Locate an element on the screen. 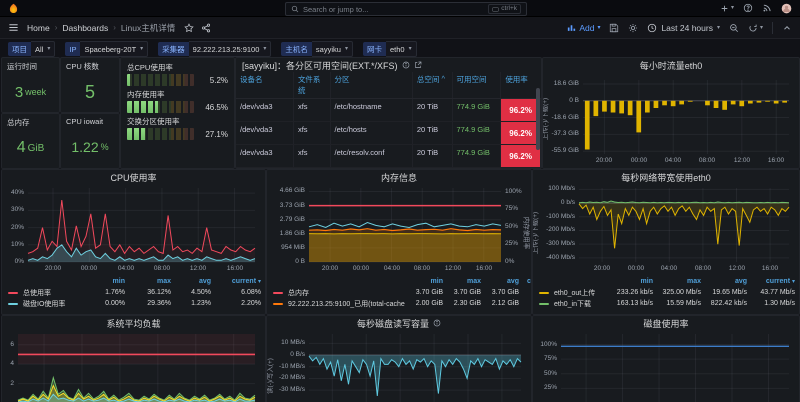  legend-row: 总内存 3.70 GiB 3.70 GiB 3.70 GiB is located at coordinates (400, 292).